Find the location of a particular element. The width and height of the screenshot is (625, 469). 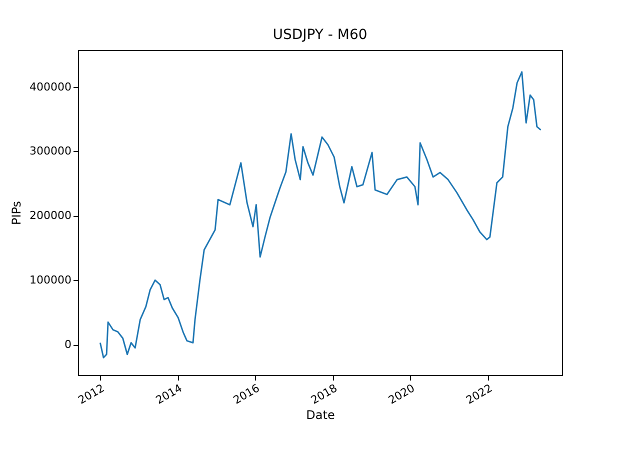

y-axis-title: PIPs is located at coordinates (17, 213).